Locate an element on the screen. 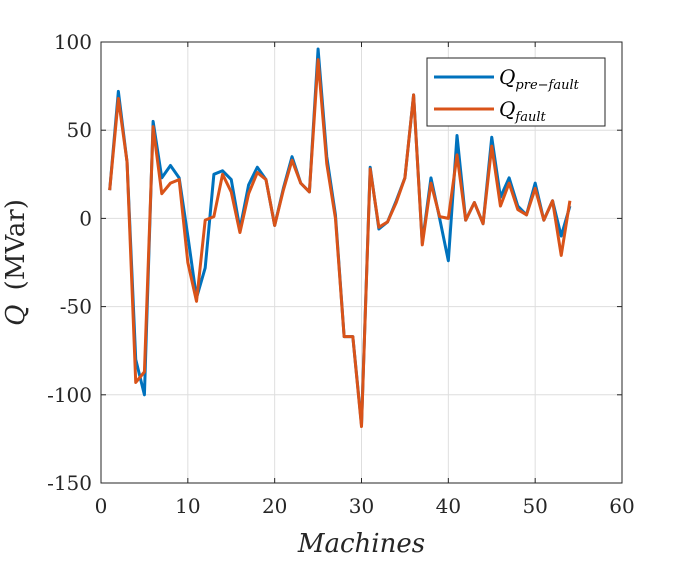 The image size is (688, 563). x-tick-label: 20 is located at coordinates (274, 506).